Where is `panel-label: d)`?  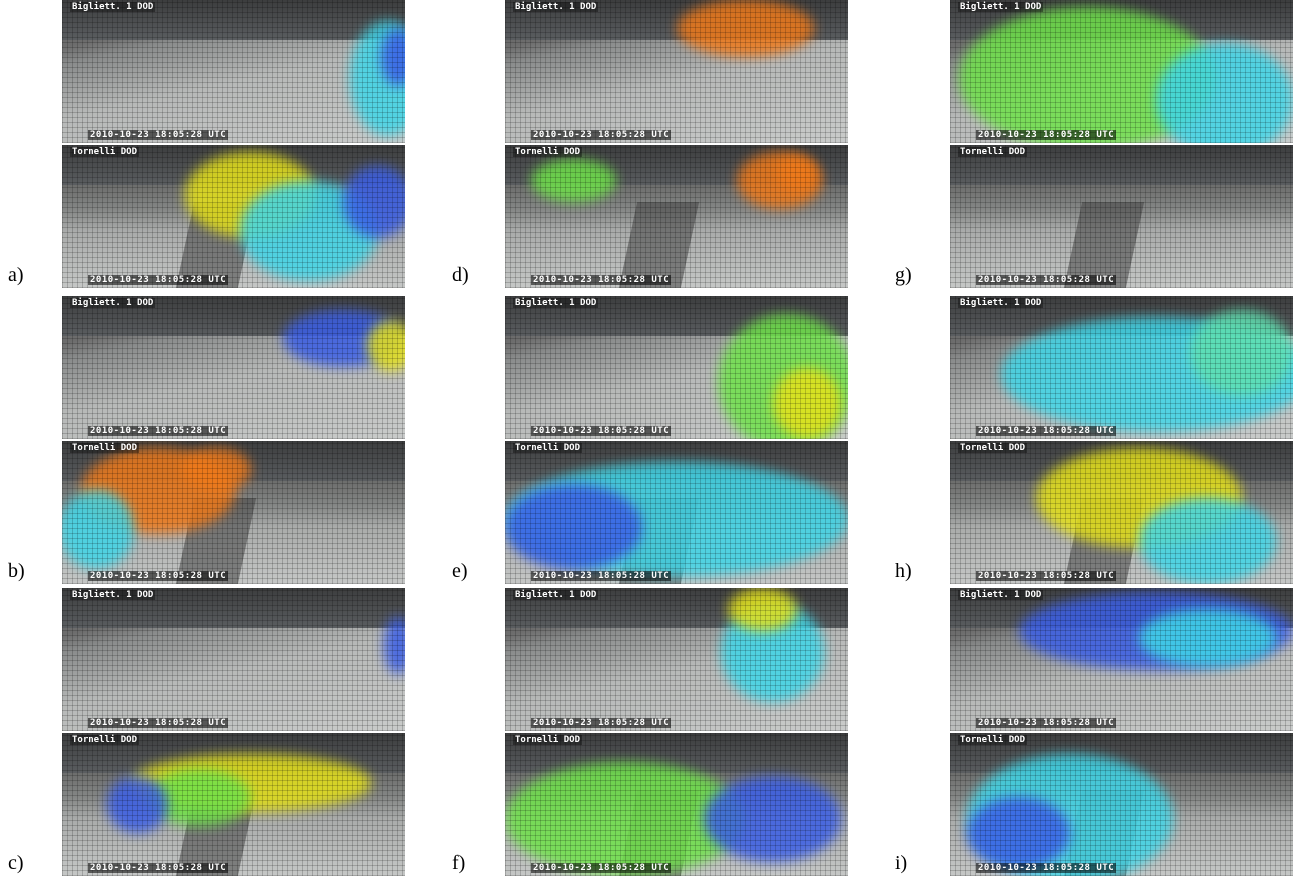 panel-label: d) is located at coordinates (460, 275).